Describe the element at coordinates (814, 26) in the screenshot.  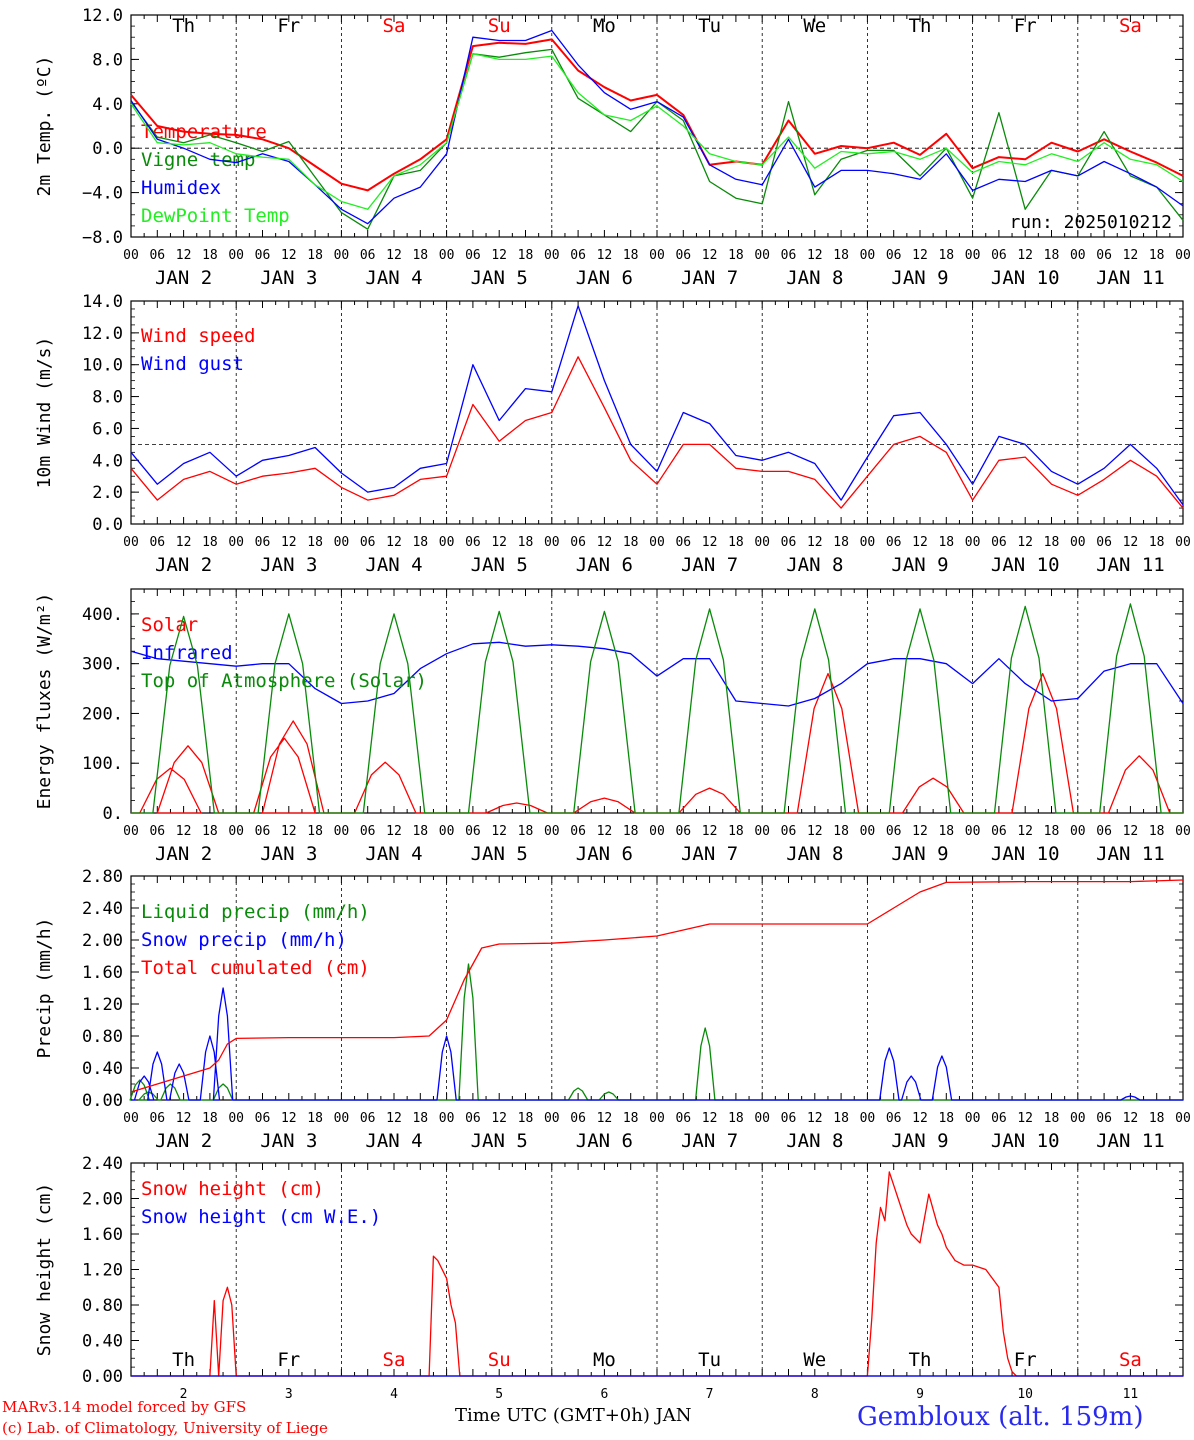
I see `weekday-label: We` at that location.